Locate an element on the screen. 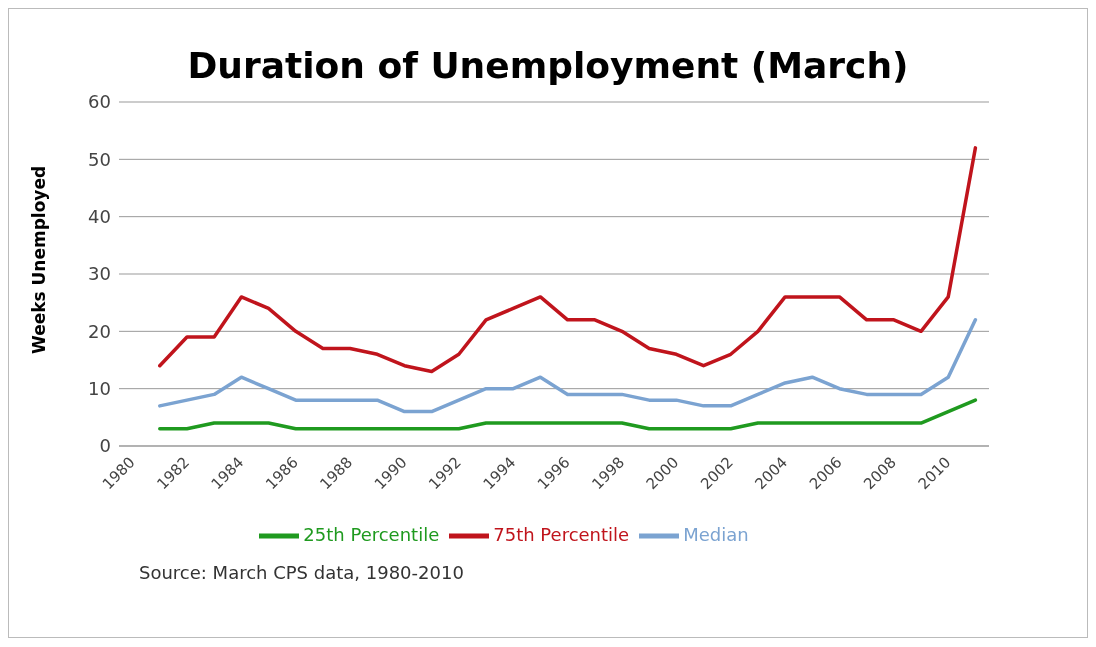 The width and height of the screenshot is (1096, 647). y-tick-label: 10 is located at coordinates (99, 389).